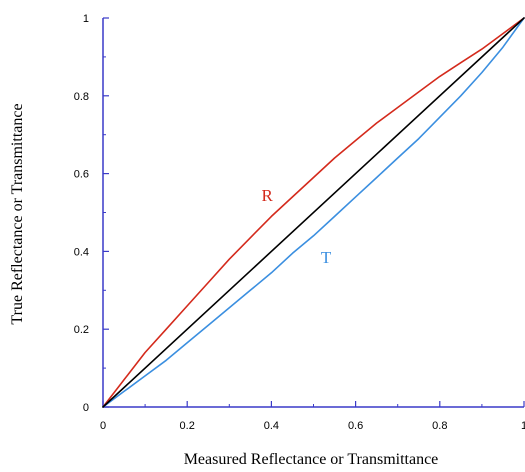 Image resolution: width=525 pixels, height=472 pixels. What do you see at coordinates (81, 175) in the screenshot?
I see `y-tick-label: 0.6` at bounding box center [81, 175].